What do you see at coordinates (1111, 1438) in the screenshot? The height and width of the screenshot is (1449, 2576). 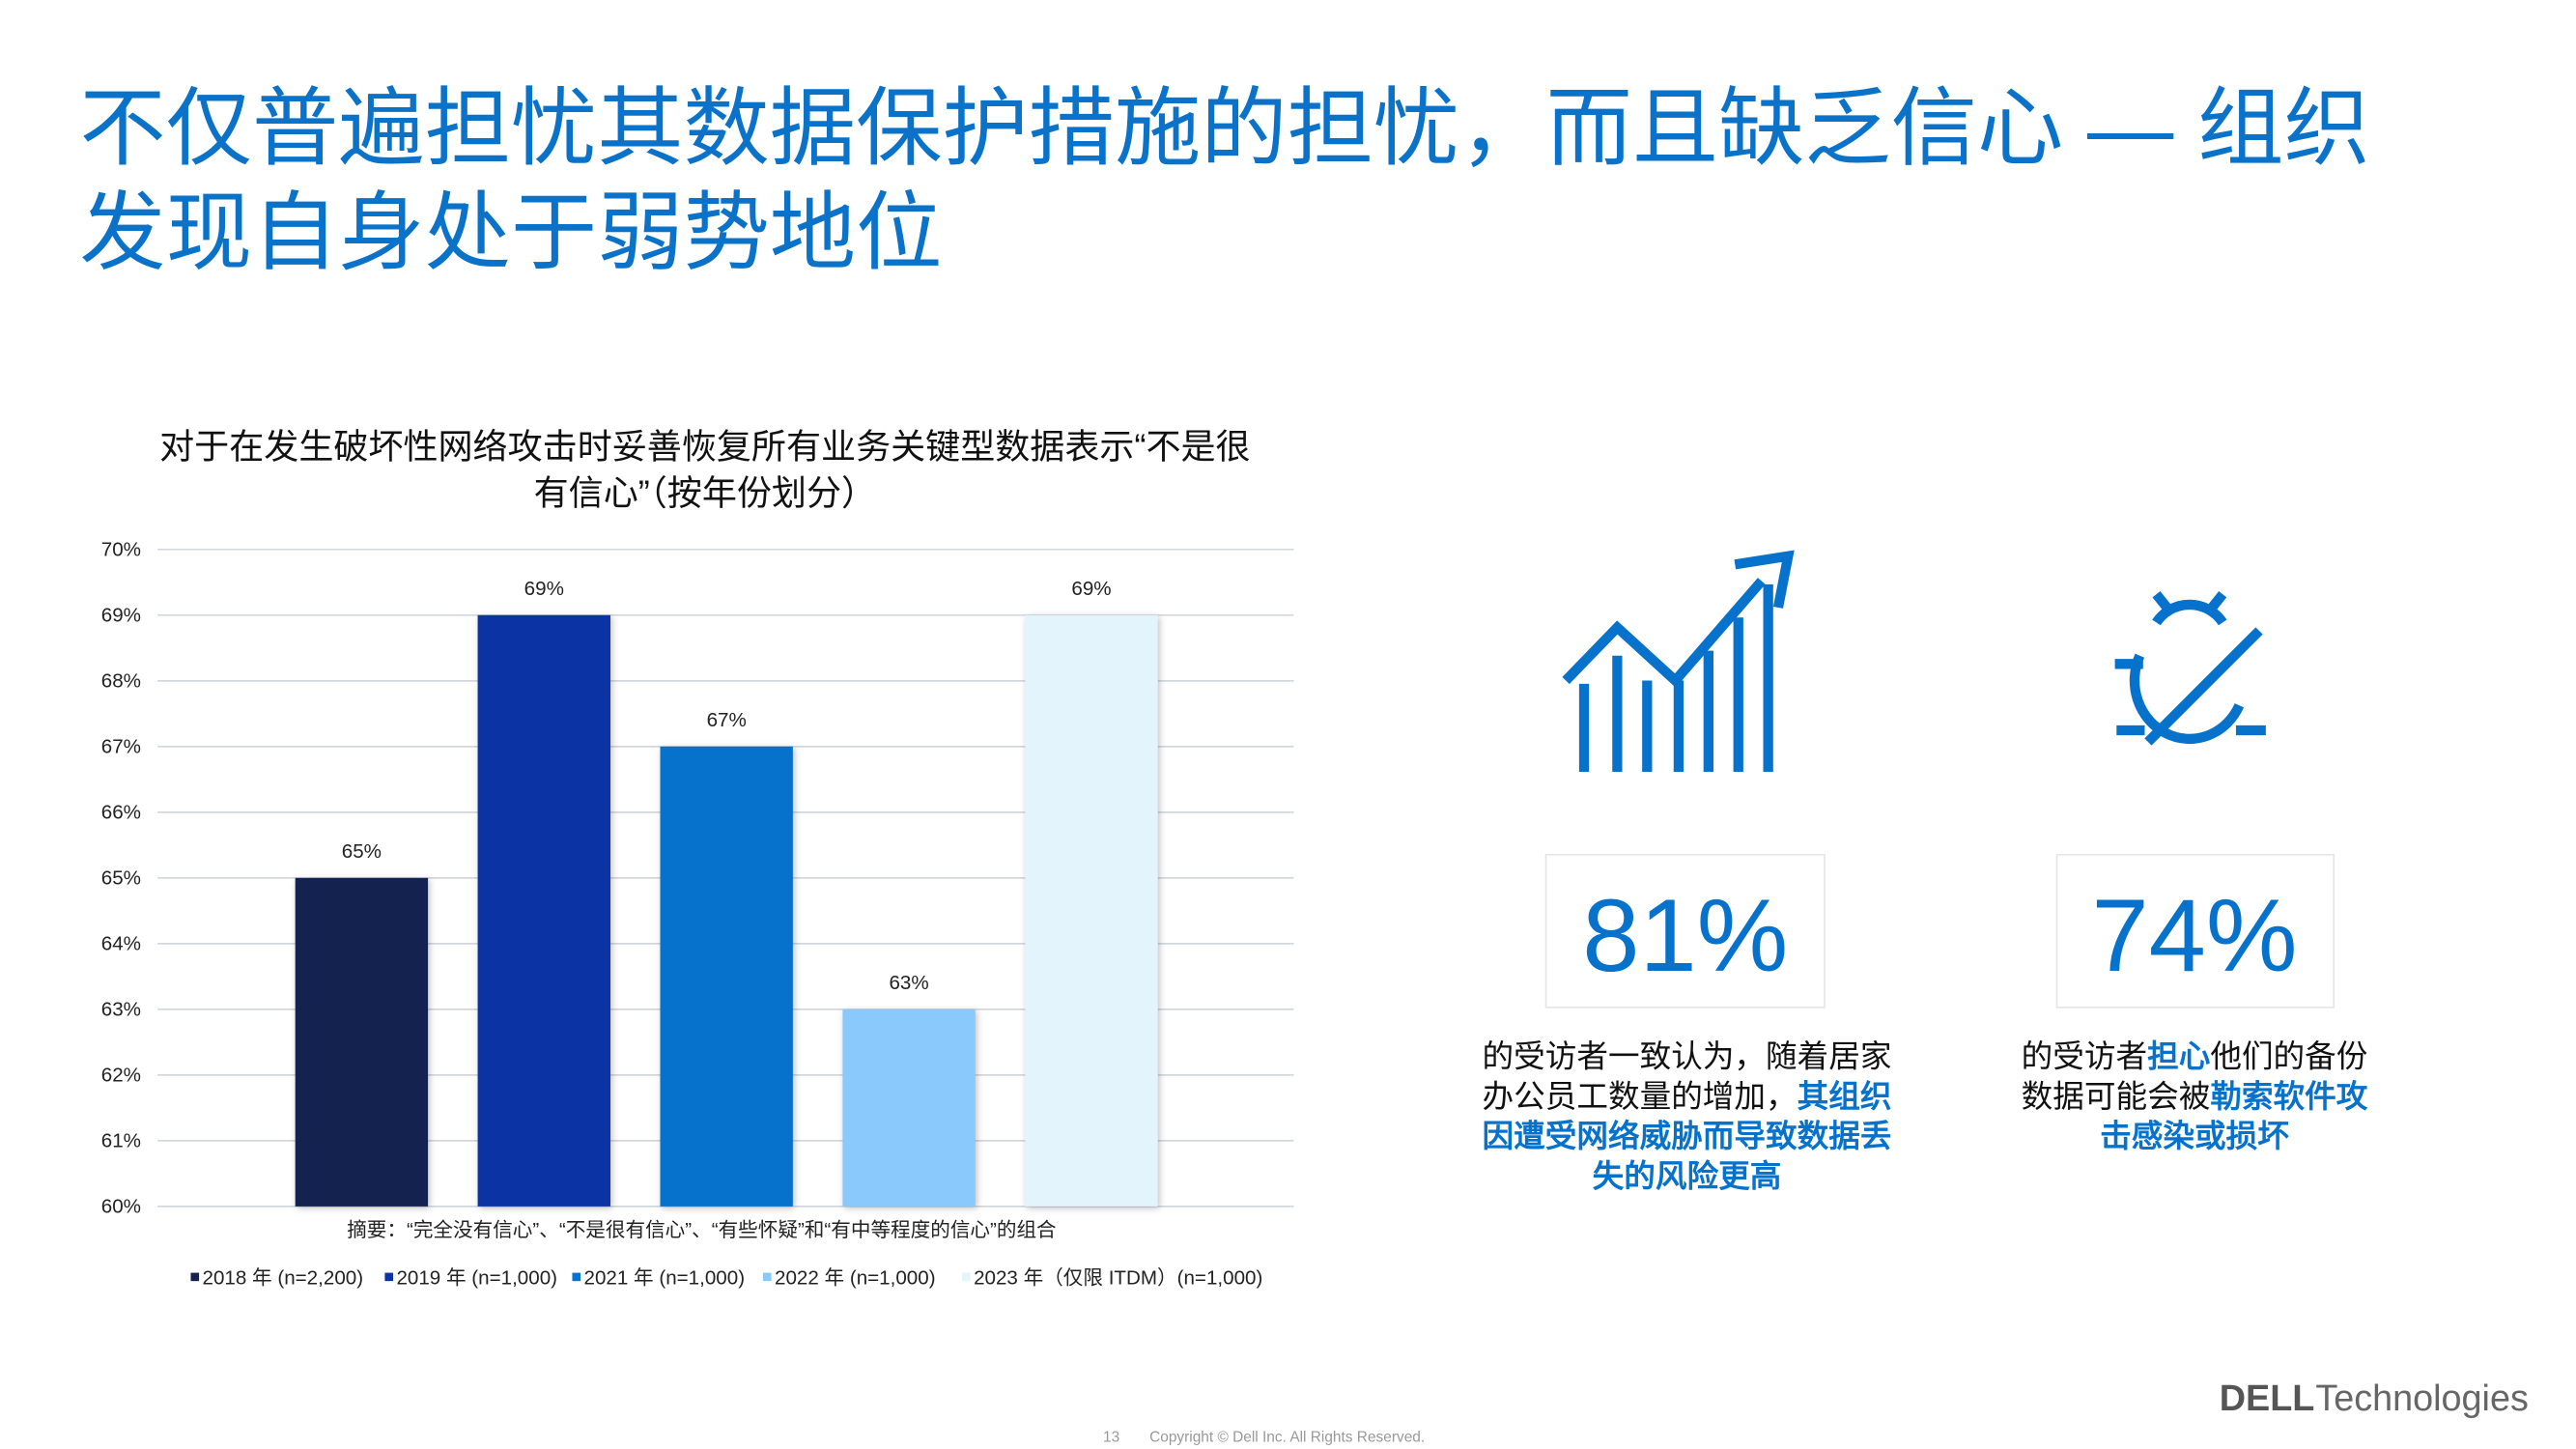 I see `page-number: 13` at bounding box center [1111, 1438].